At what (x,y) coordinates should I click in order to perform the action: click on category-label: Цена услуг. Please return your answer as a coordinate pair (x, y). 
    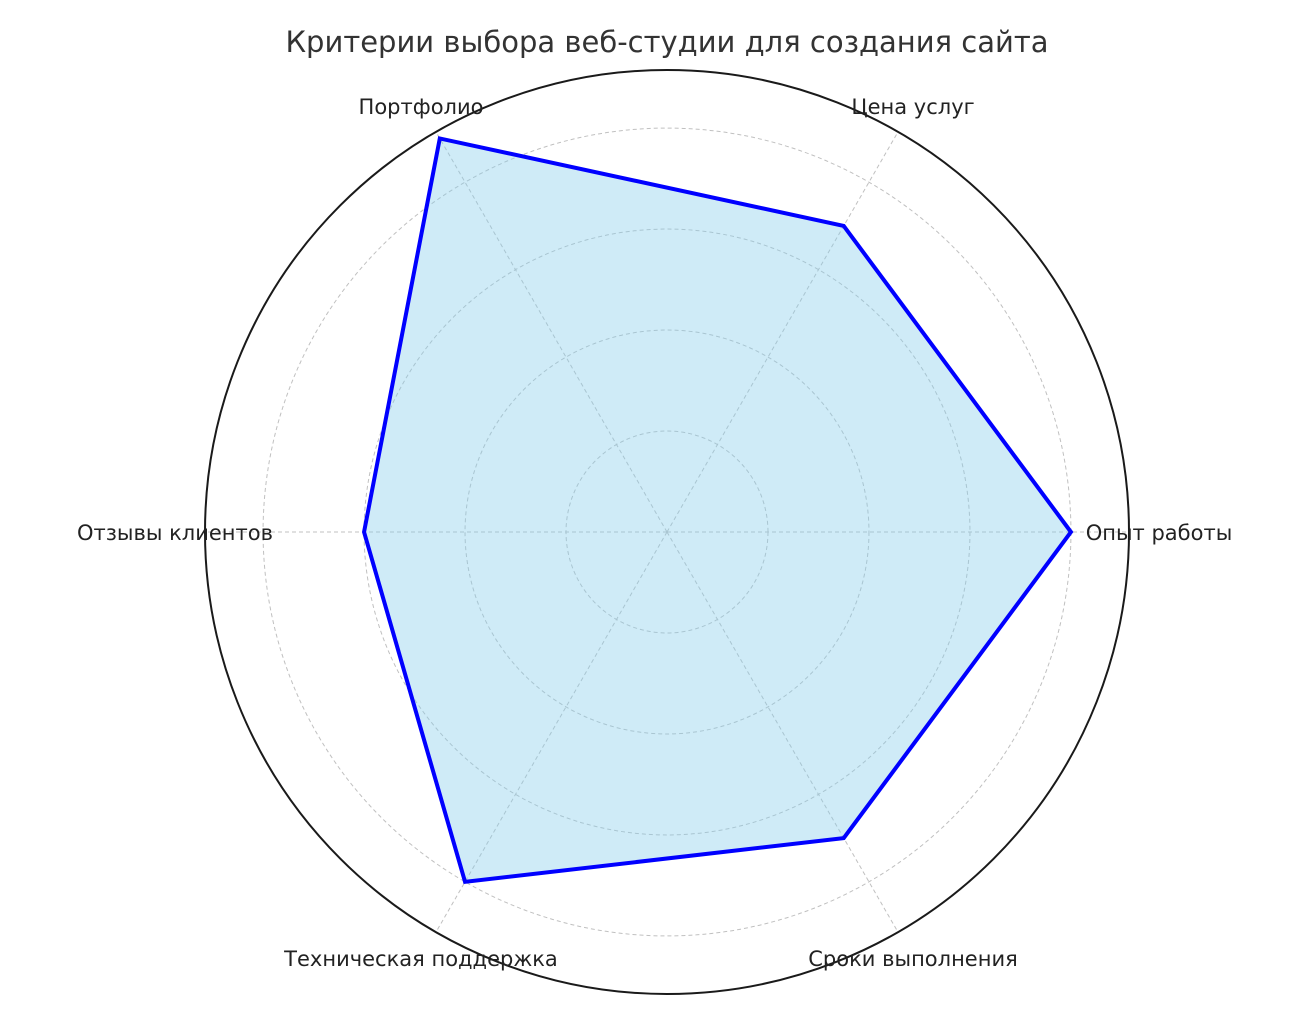
    Looking at the image, I should click on (912, 107).